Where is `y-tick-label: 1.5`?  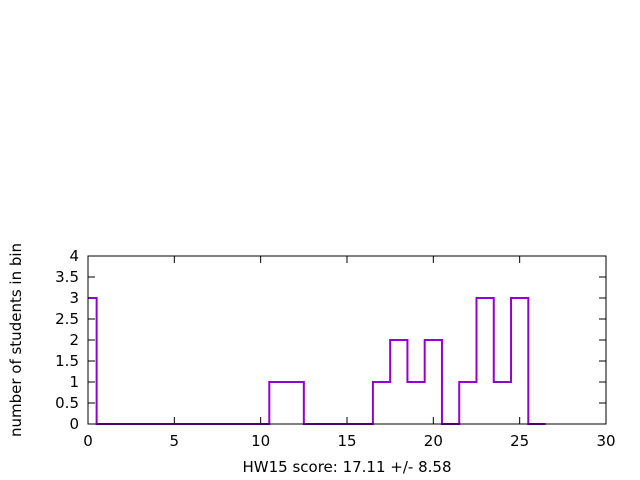
y-tick-label: 1.5 is located at coordinates (67, 361).